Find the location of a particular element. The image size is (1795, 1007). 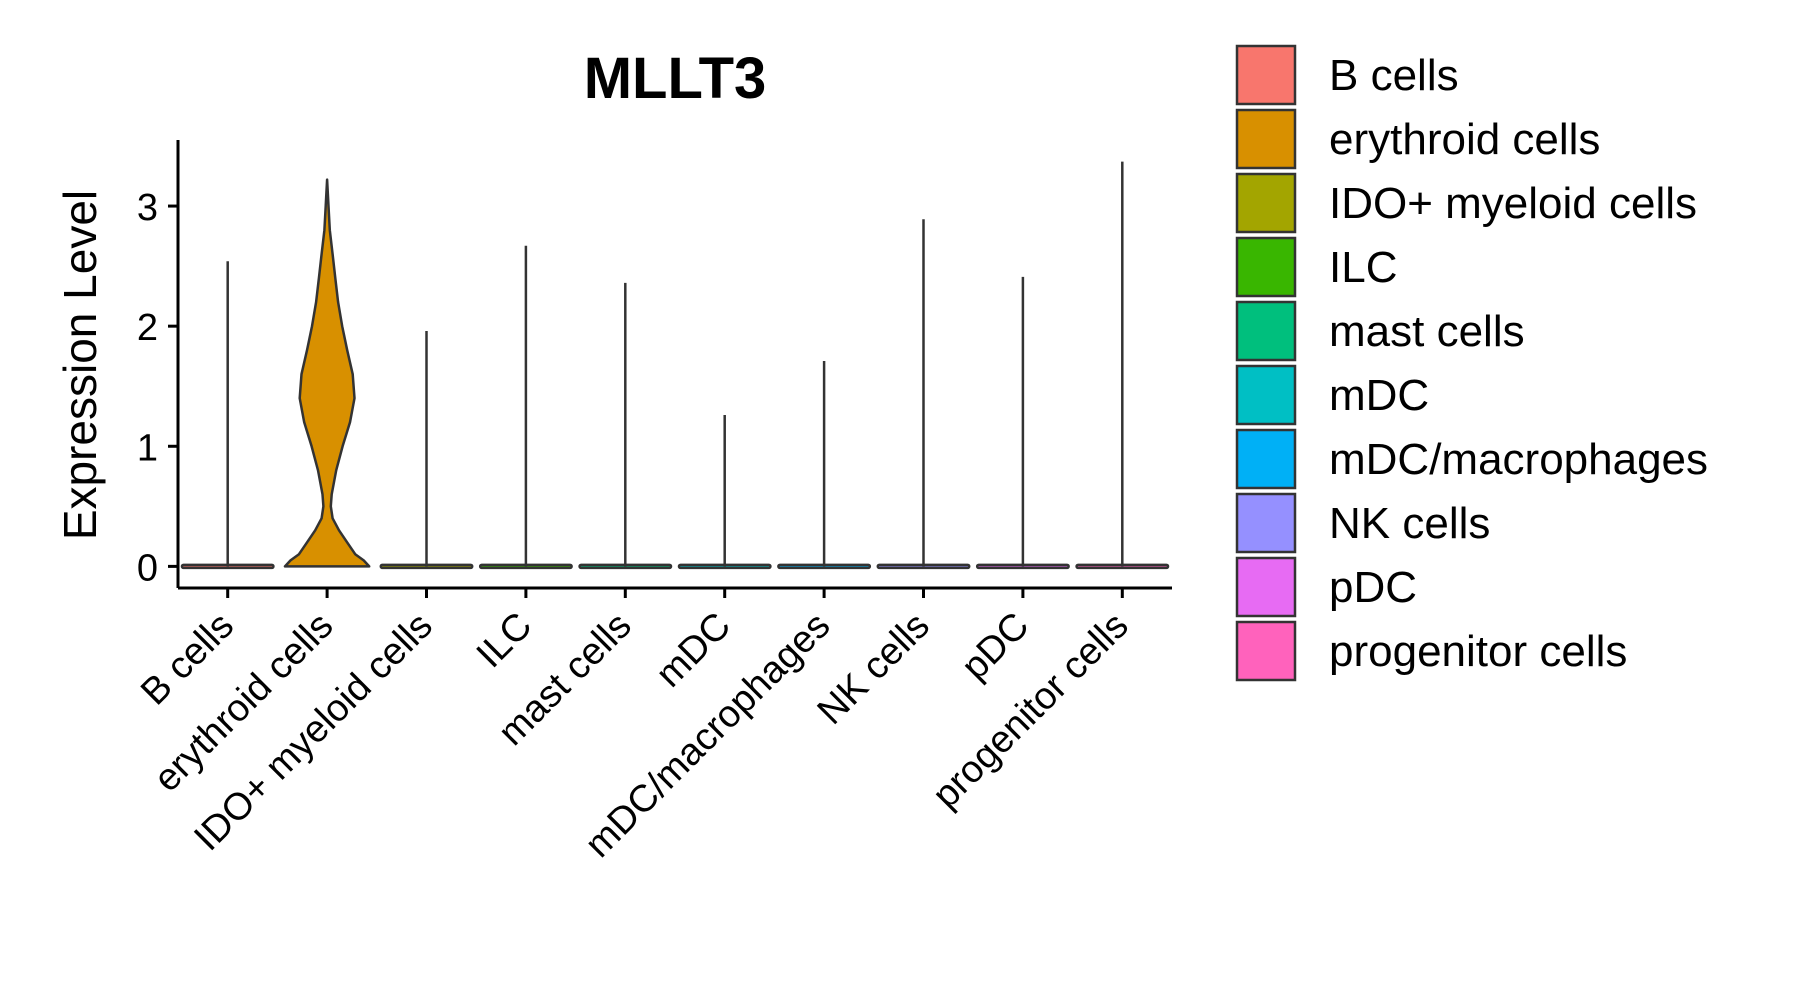

x-tick-label: NK cells is located at coordinates (874, 669).